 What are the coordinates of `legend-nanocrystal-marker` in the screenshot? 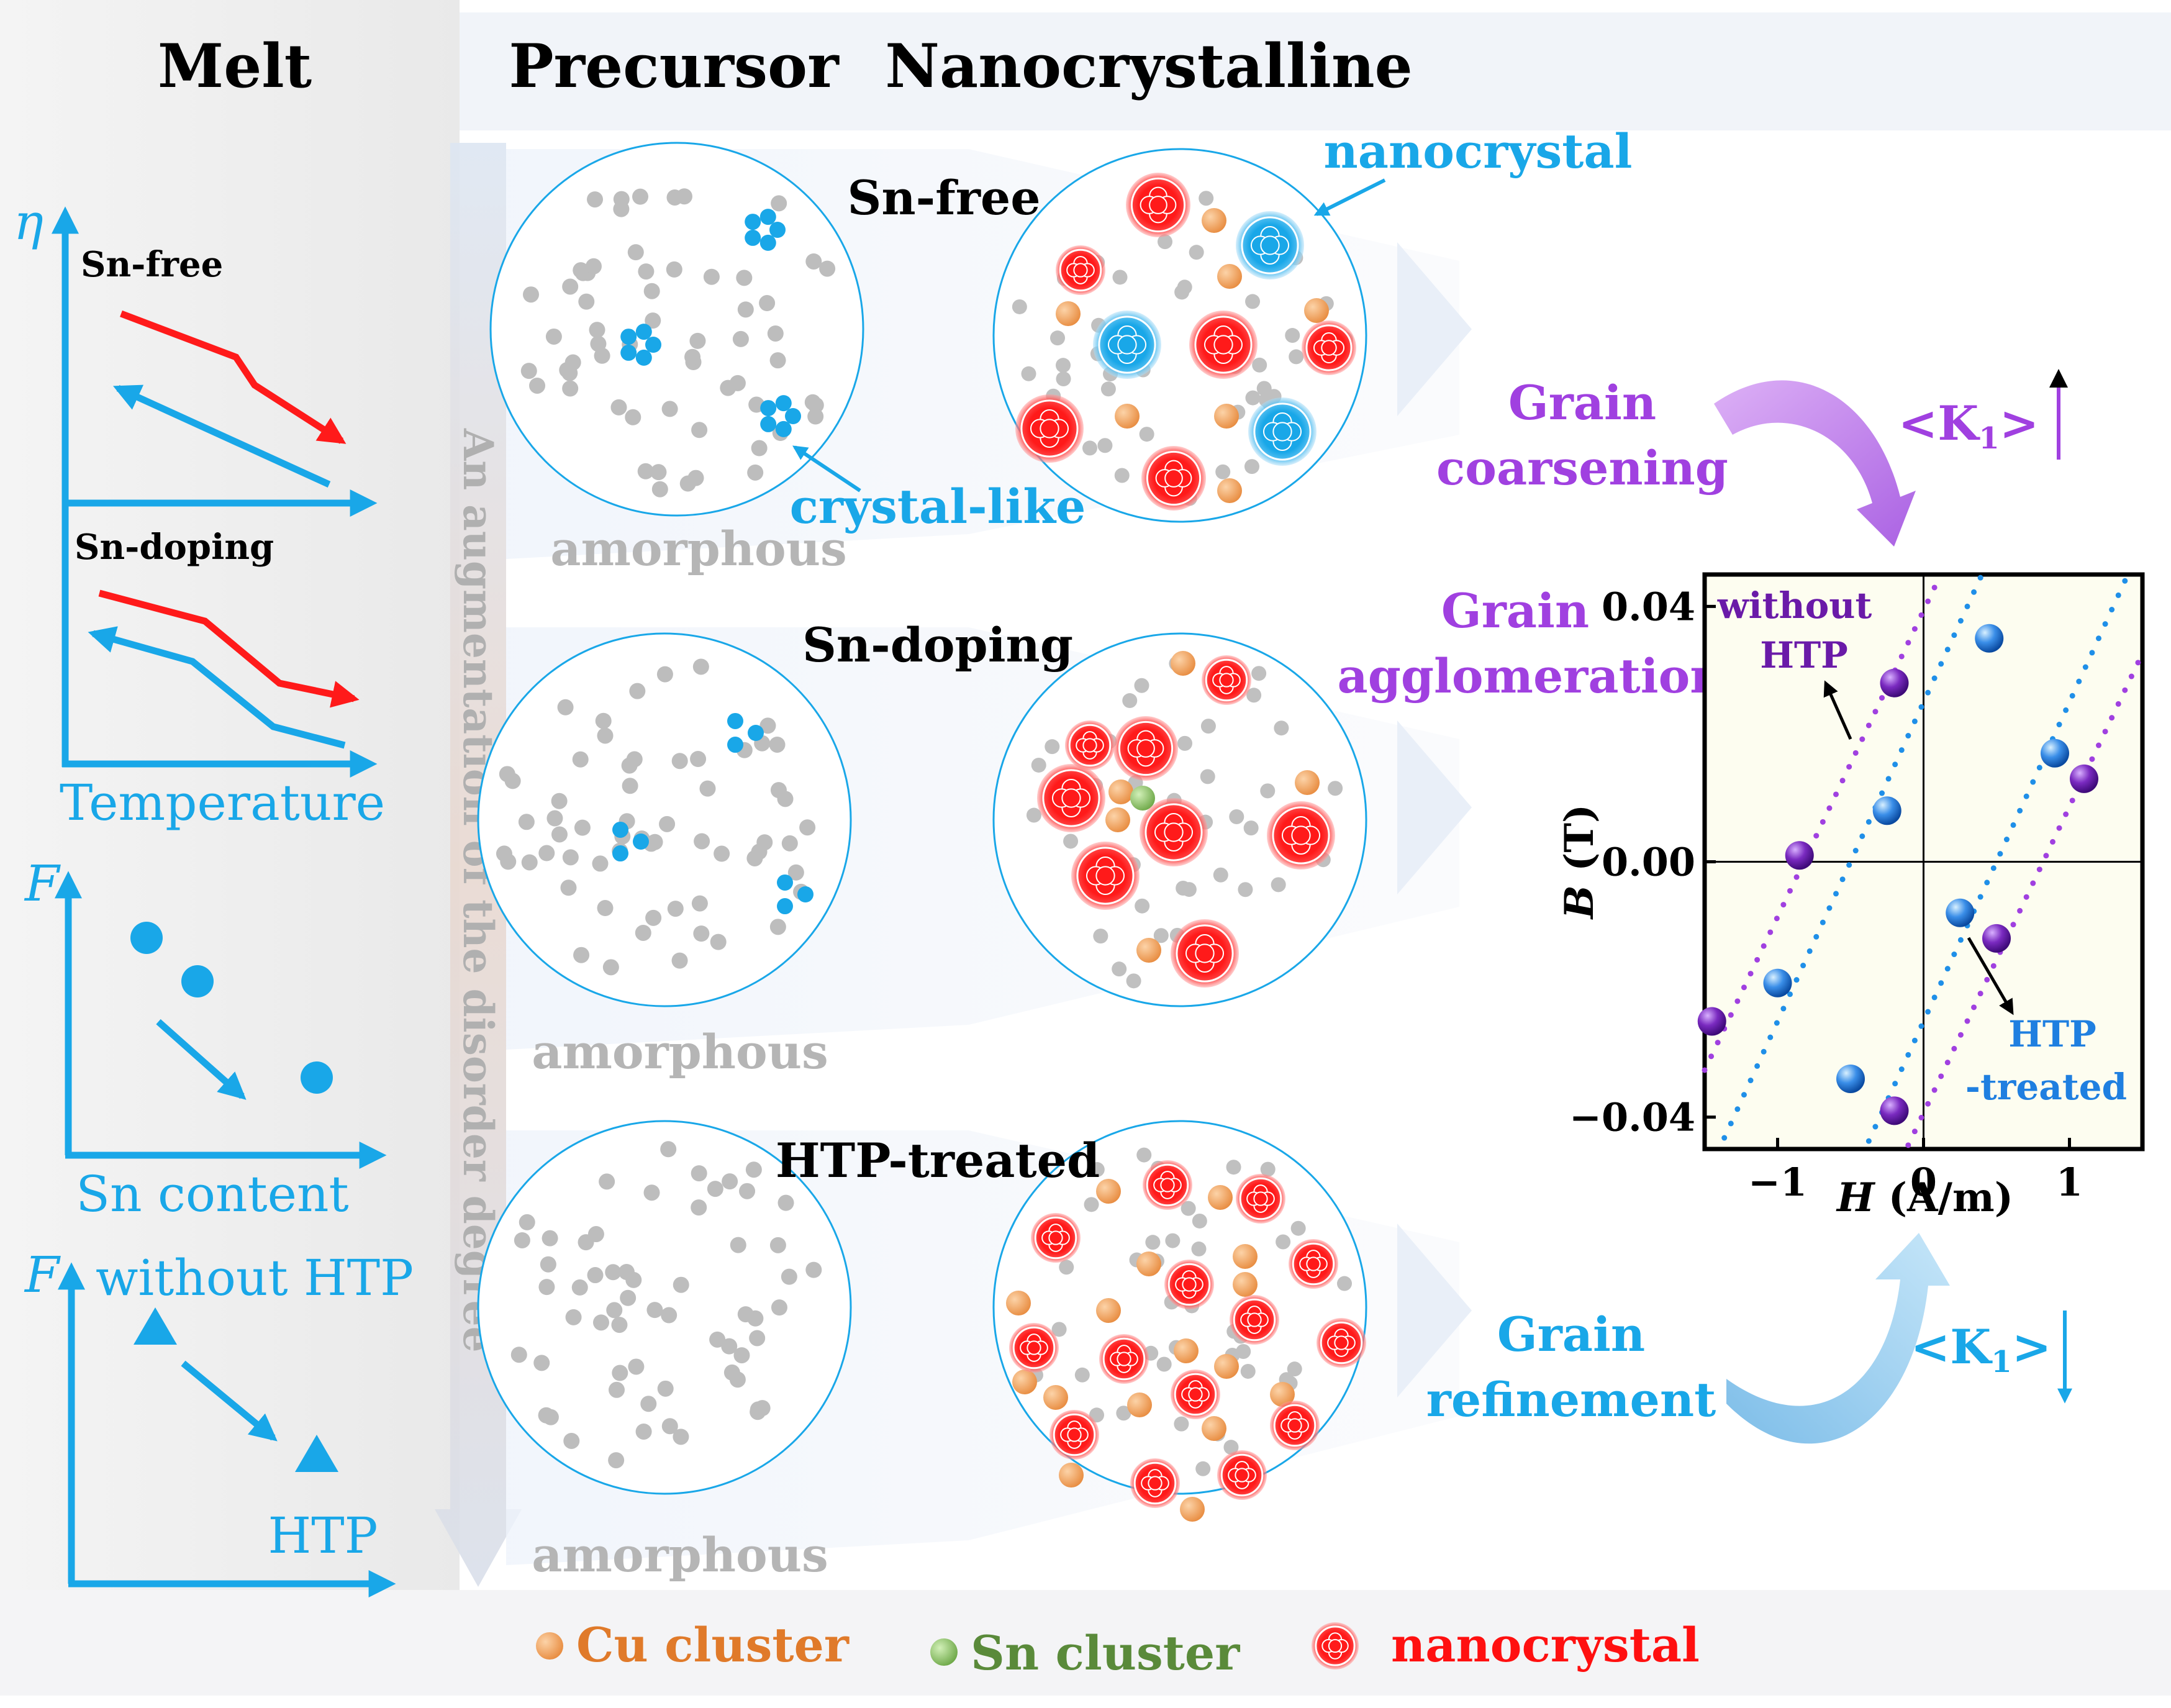 It's located at (1335, 1645).